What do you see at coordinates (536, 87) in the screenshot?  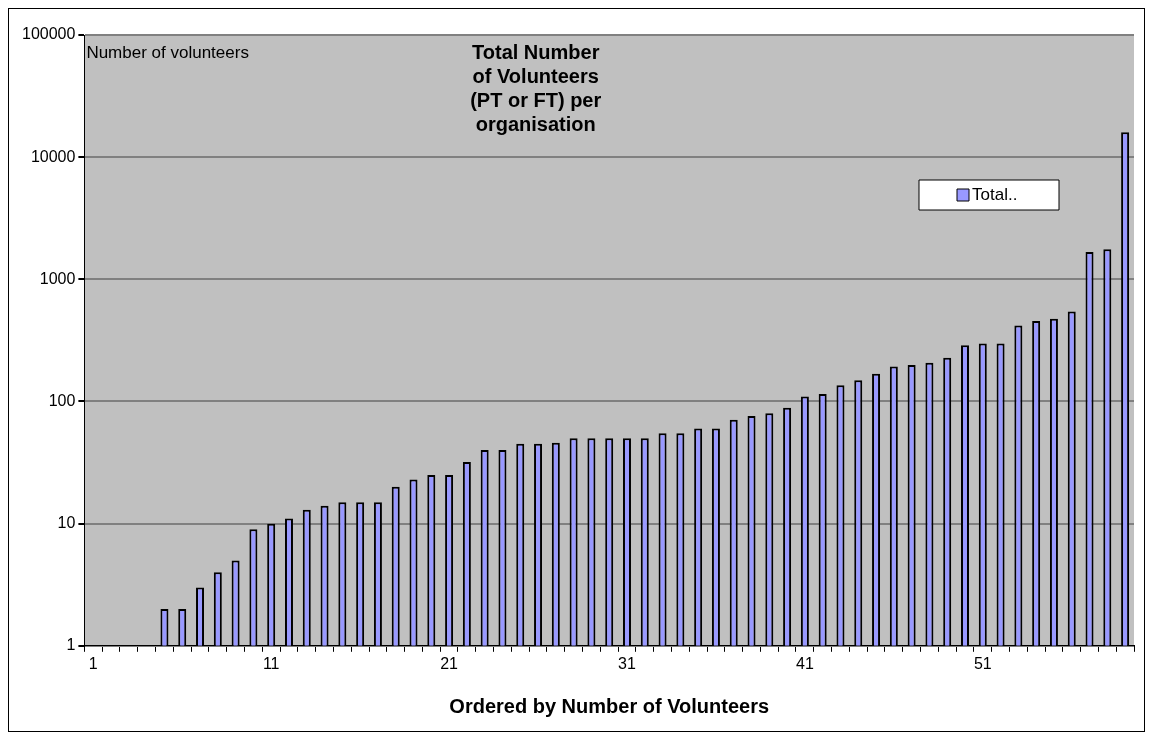 I see `text: Total Number of Volunteers (PT or FT) per organisation` at bounding box center [536, 87].